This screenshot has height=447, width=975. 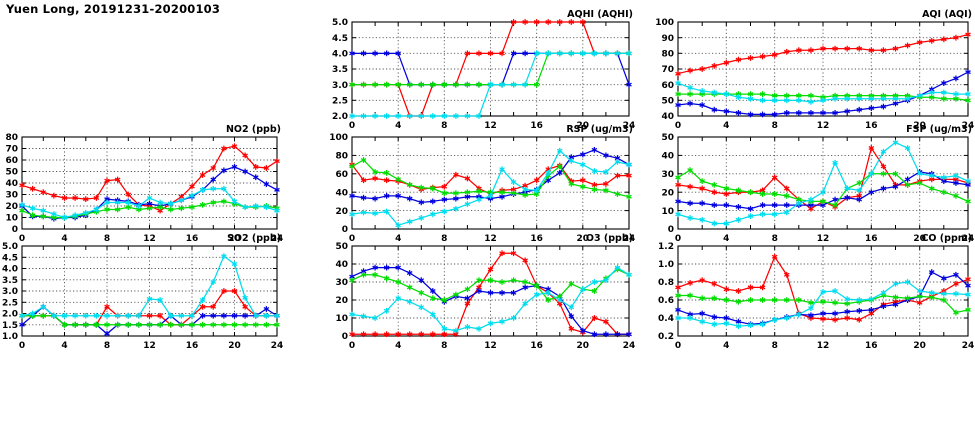 What do you see at coordinates (253, 129) in the screenshot?
I see `plot-title-no2: NO2 (ppb)` at bounding box center [253, 129].